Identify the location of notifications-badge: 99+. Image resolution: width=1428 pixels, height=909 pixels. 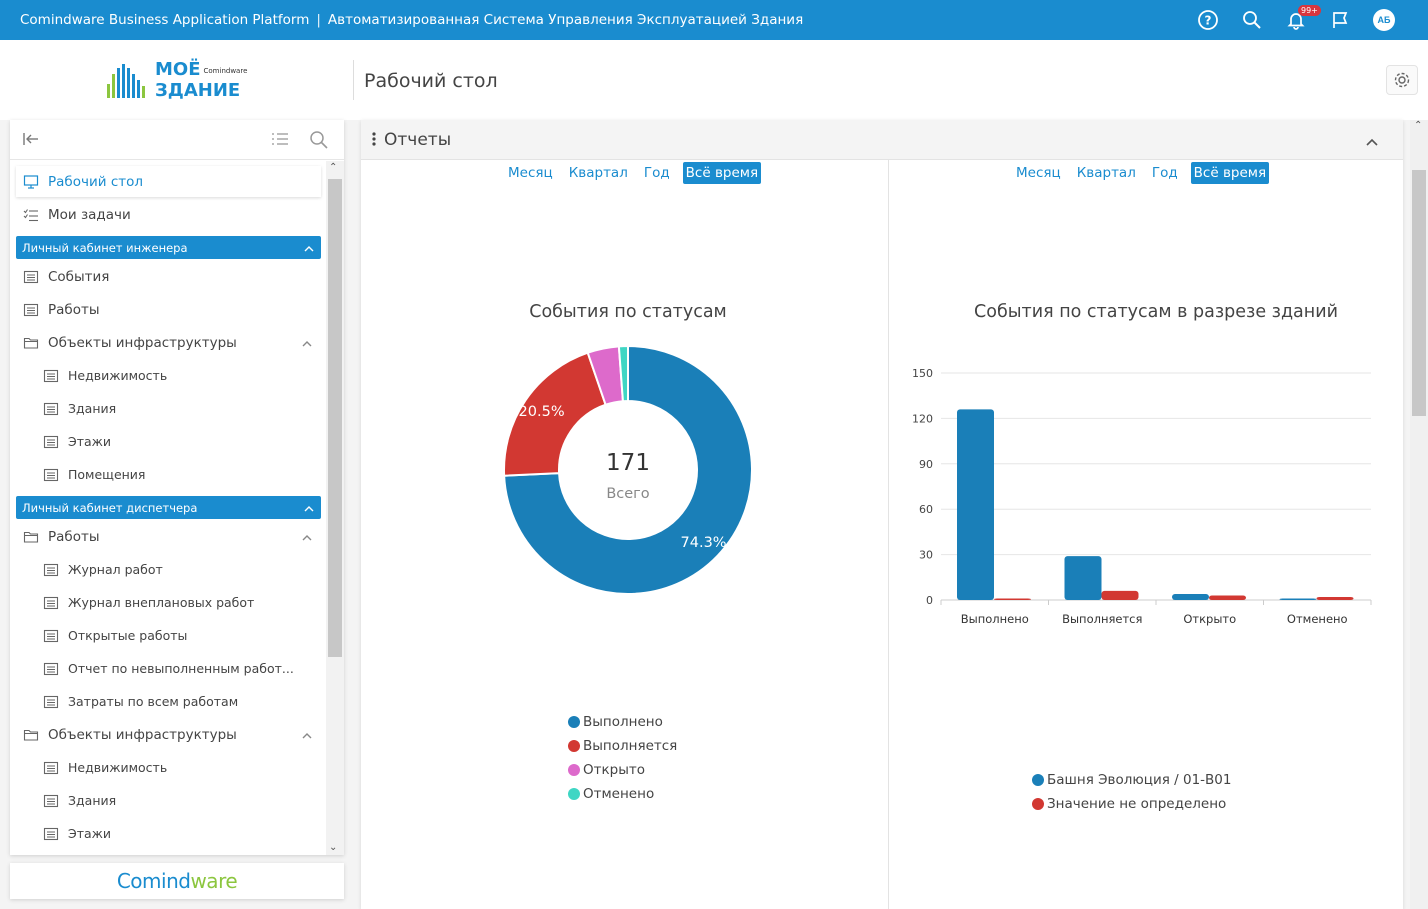
(1309, 10).